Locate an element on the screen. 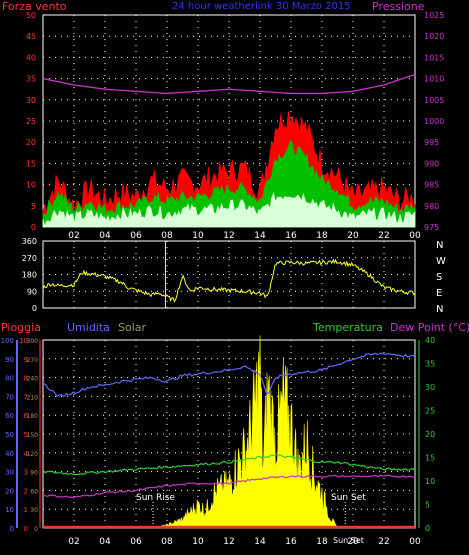 This screenshot has height=555, width=469. rain-axis-title: Pioggia is located at coordinates (21, 327).